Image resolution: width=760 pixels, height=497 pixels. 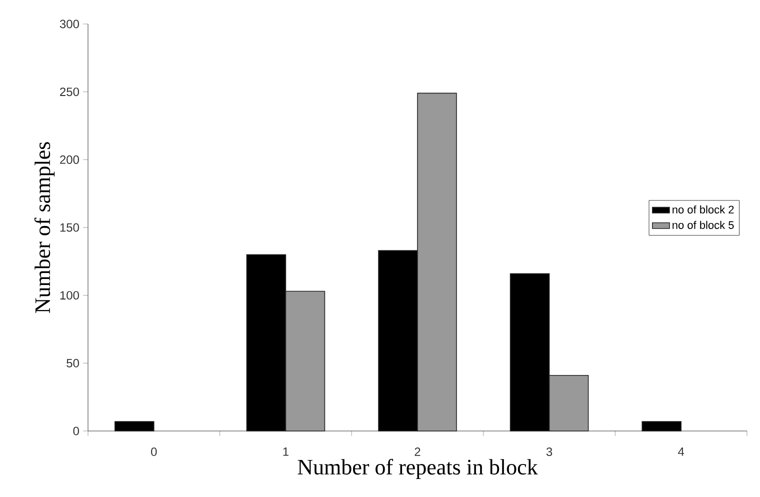 What do you see at coordinates (703, 209) in the screenshot?
I see `legend-label: no of block 2` at bounding box center [703, 209].